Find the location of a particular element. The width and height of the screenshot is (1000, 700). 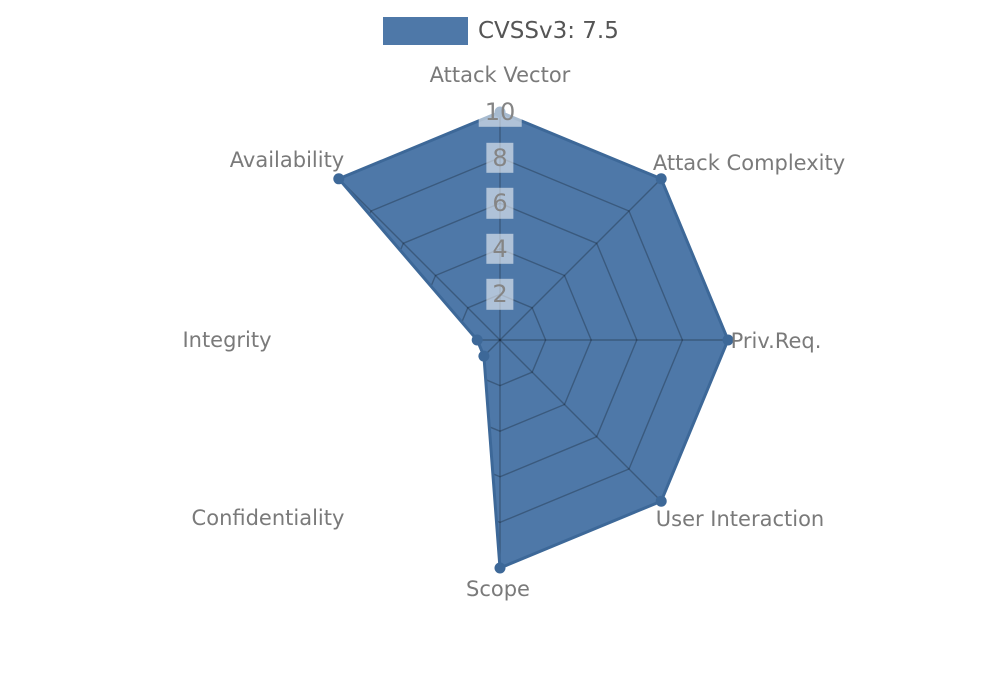

legend: CVSSv3: 7.5 is located at coordinates (501, 31).